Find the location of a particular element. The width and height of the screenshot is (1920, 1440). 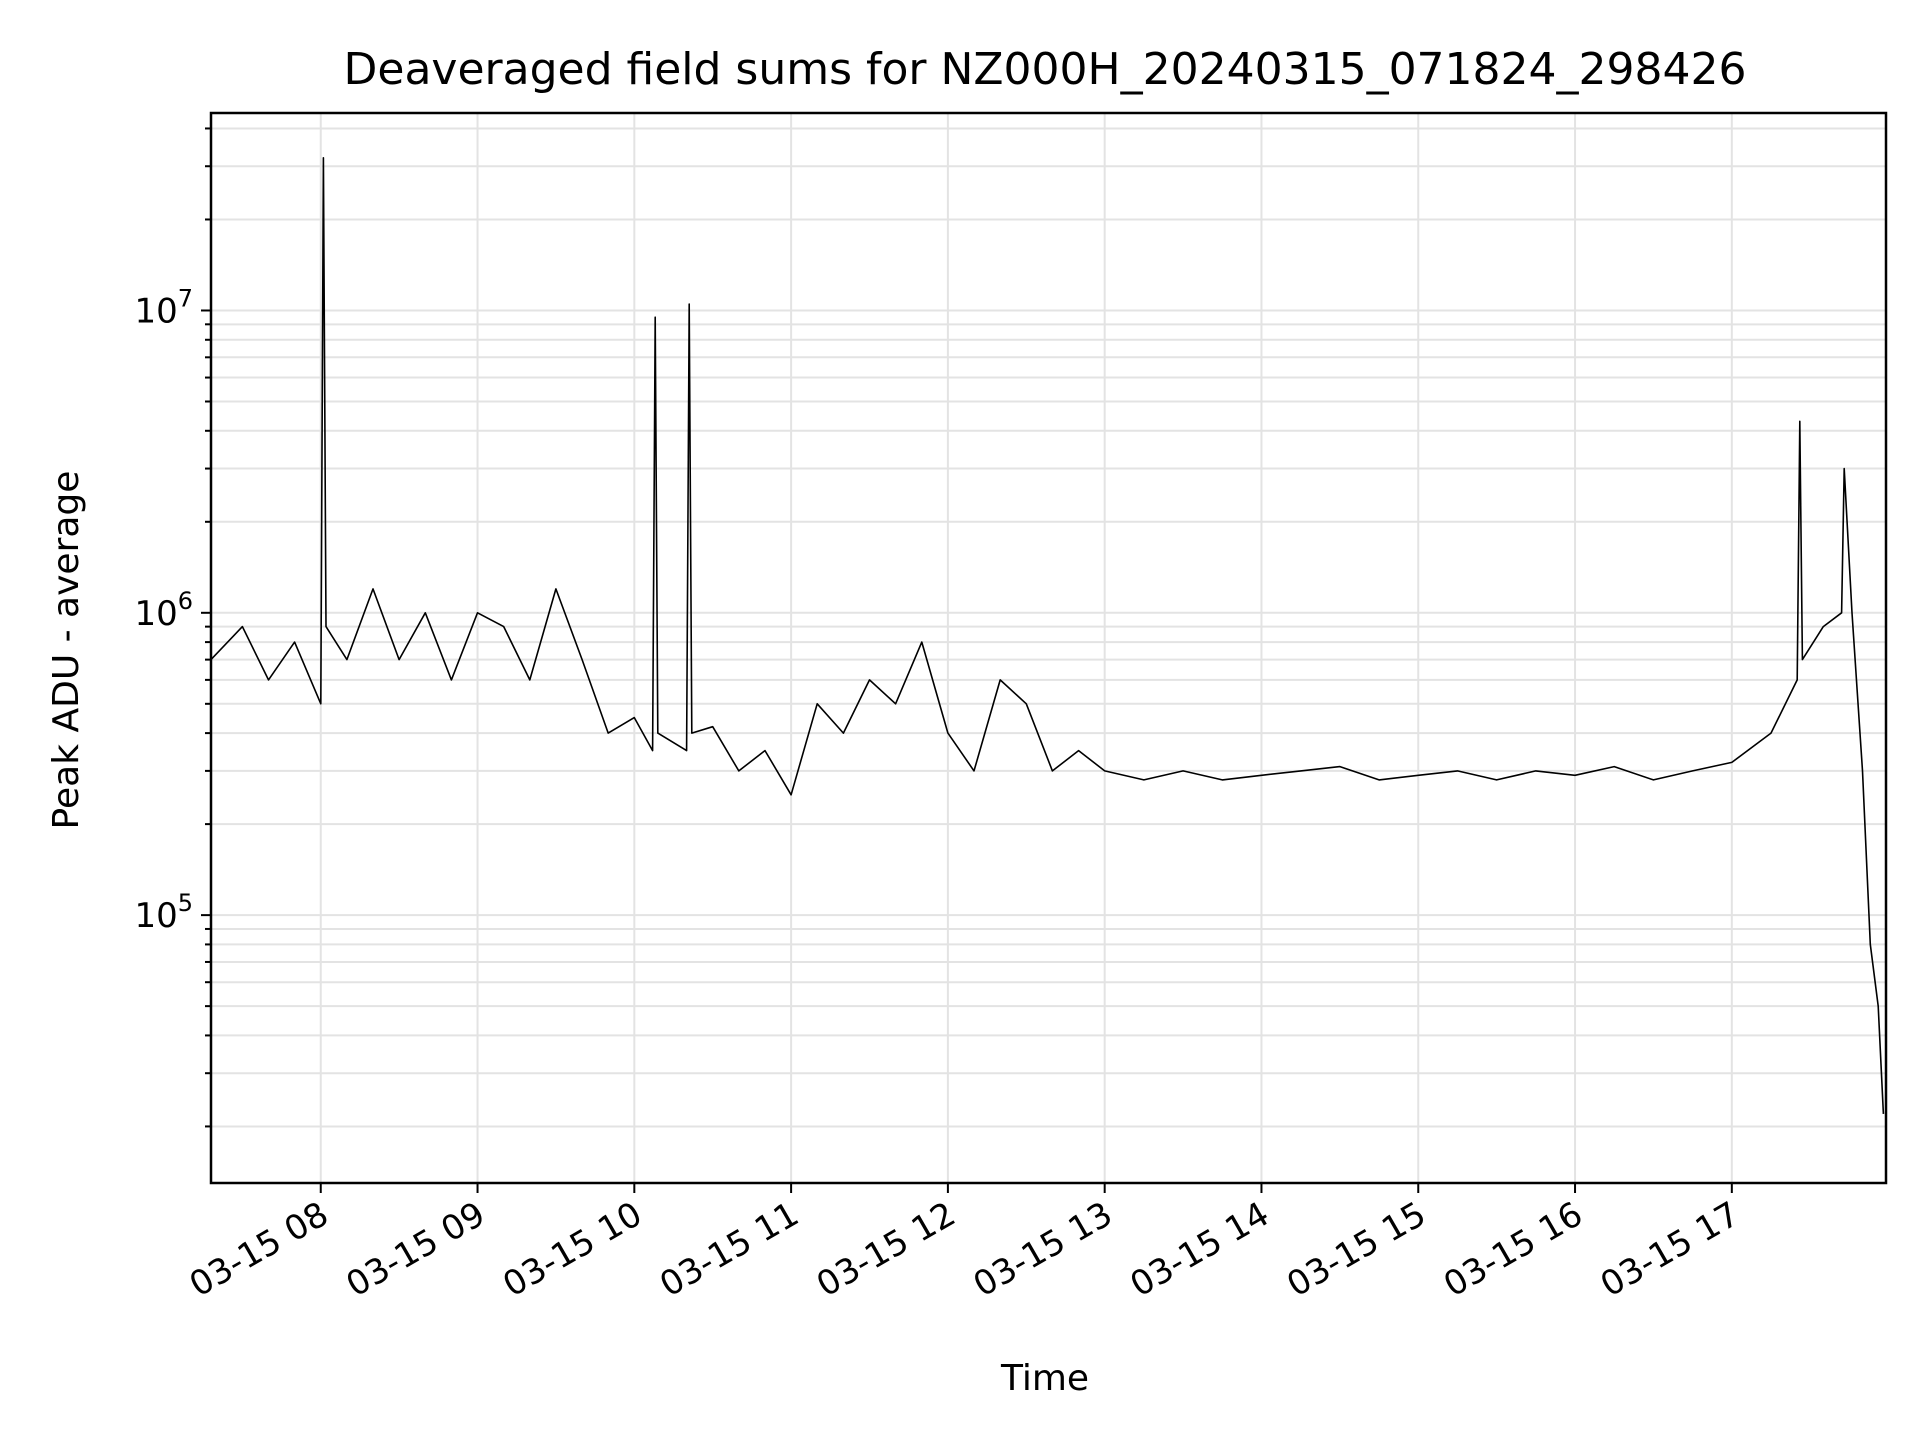

y-tick-label: 10⁷ is located at coordinates (163, 307).